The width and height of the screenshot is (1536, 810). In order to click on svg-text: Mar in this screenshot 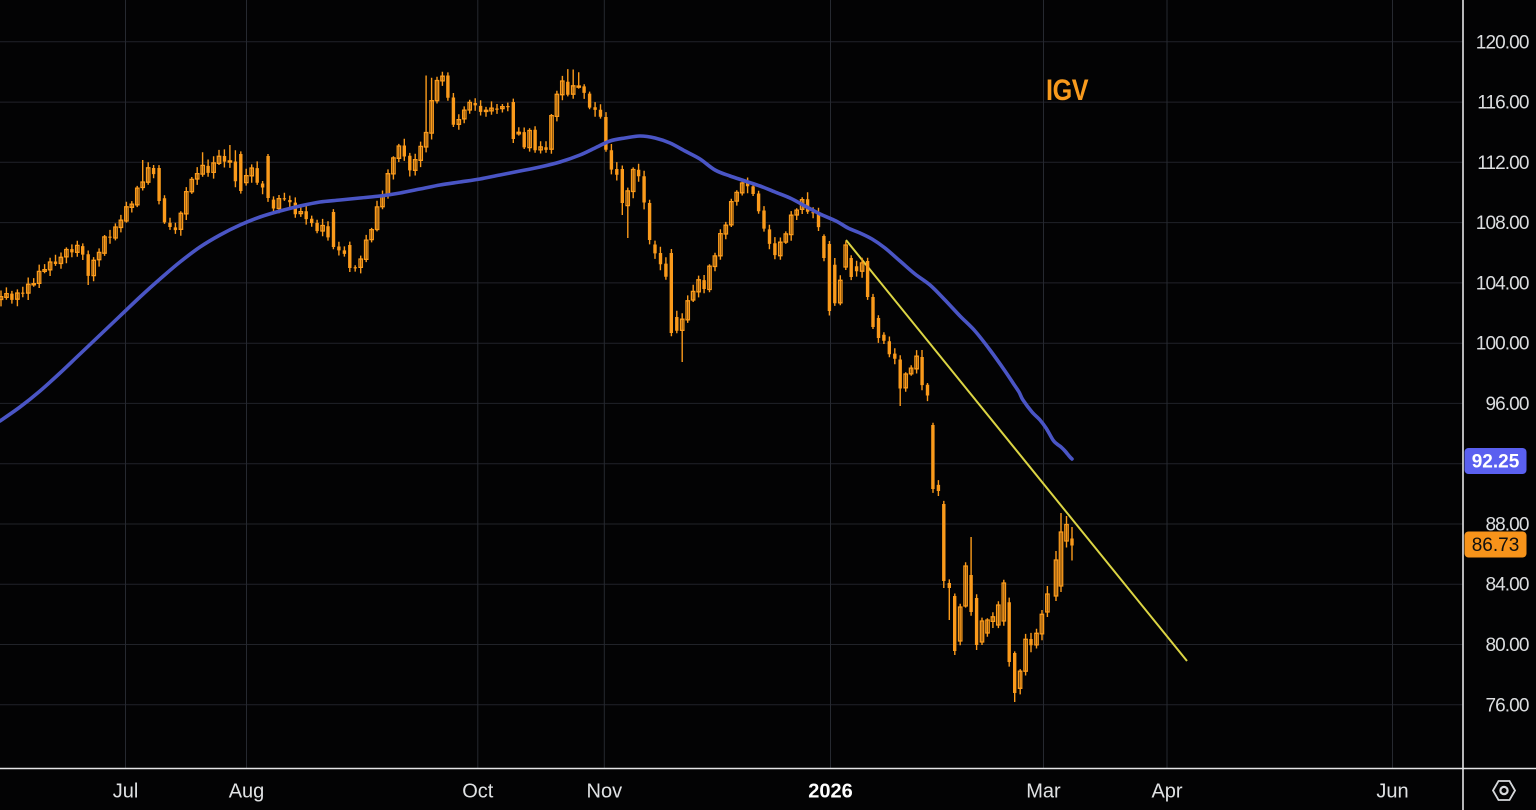, I will do `click(1043, 792)`.